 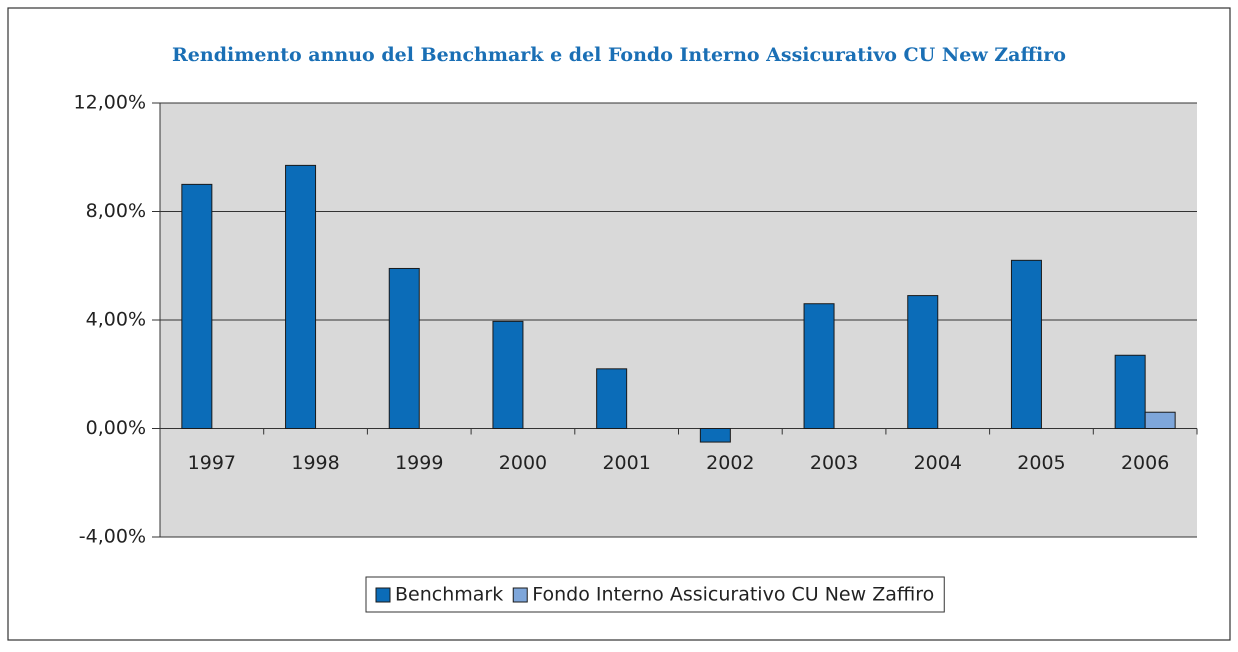 What do you see at coordinates (116, 428) in the screenshot?
I see `y-tick-label: 0,00%` at bounding box center [116, 428].